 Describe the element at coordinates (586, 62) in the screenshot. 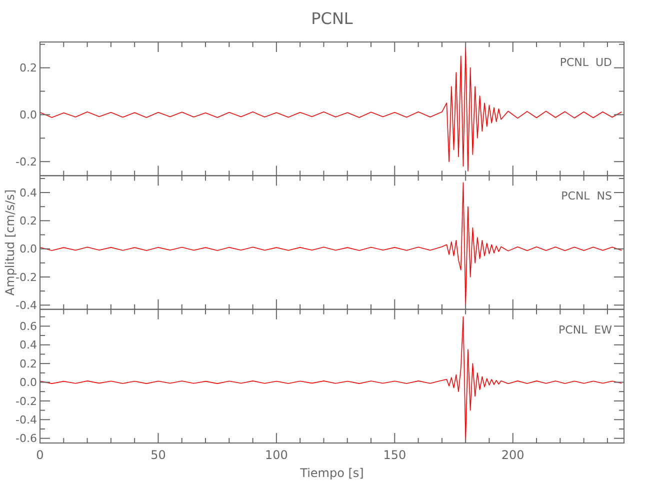

I see `annotation: PCNL UD` at that location.